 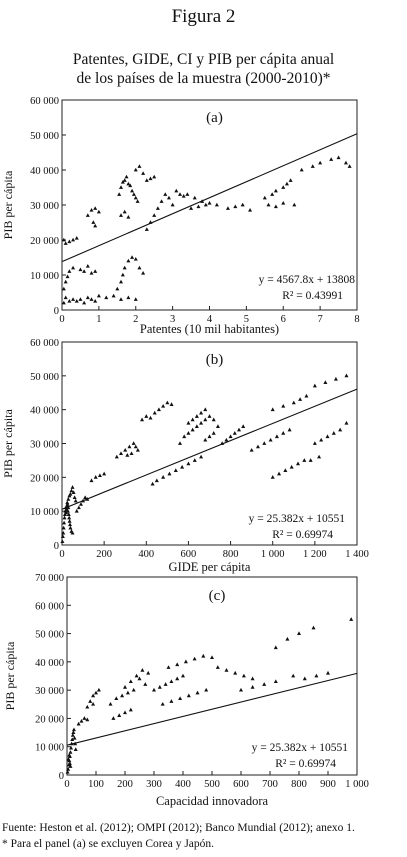 What do you see at coordinates (56, 311) in the screenshot?
I see `y-tick-label: 0` at bounding box center [56, 311].